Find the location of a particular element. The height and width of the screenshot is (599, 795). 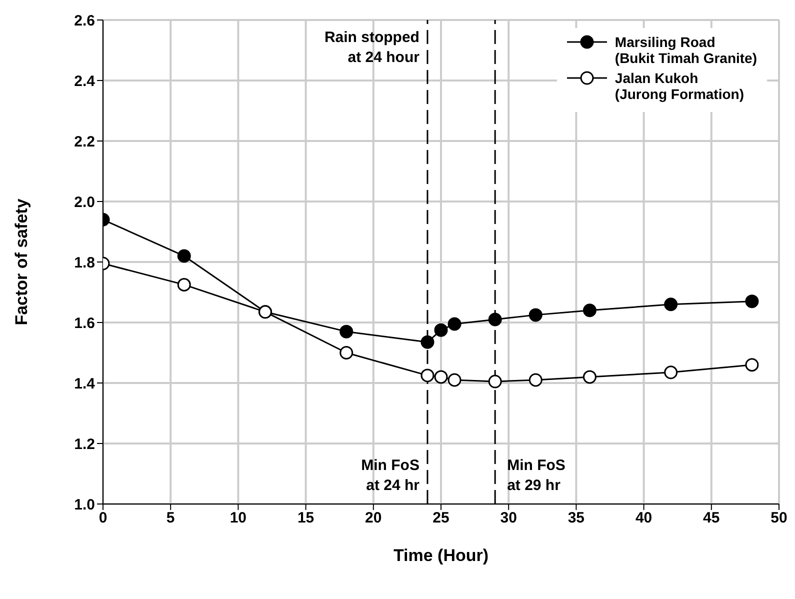

y-tick-label: 1.2 is located at coordinates (84, 444).